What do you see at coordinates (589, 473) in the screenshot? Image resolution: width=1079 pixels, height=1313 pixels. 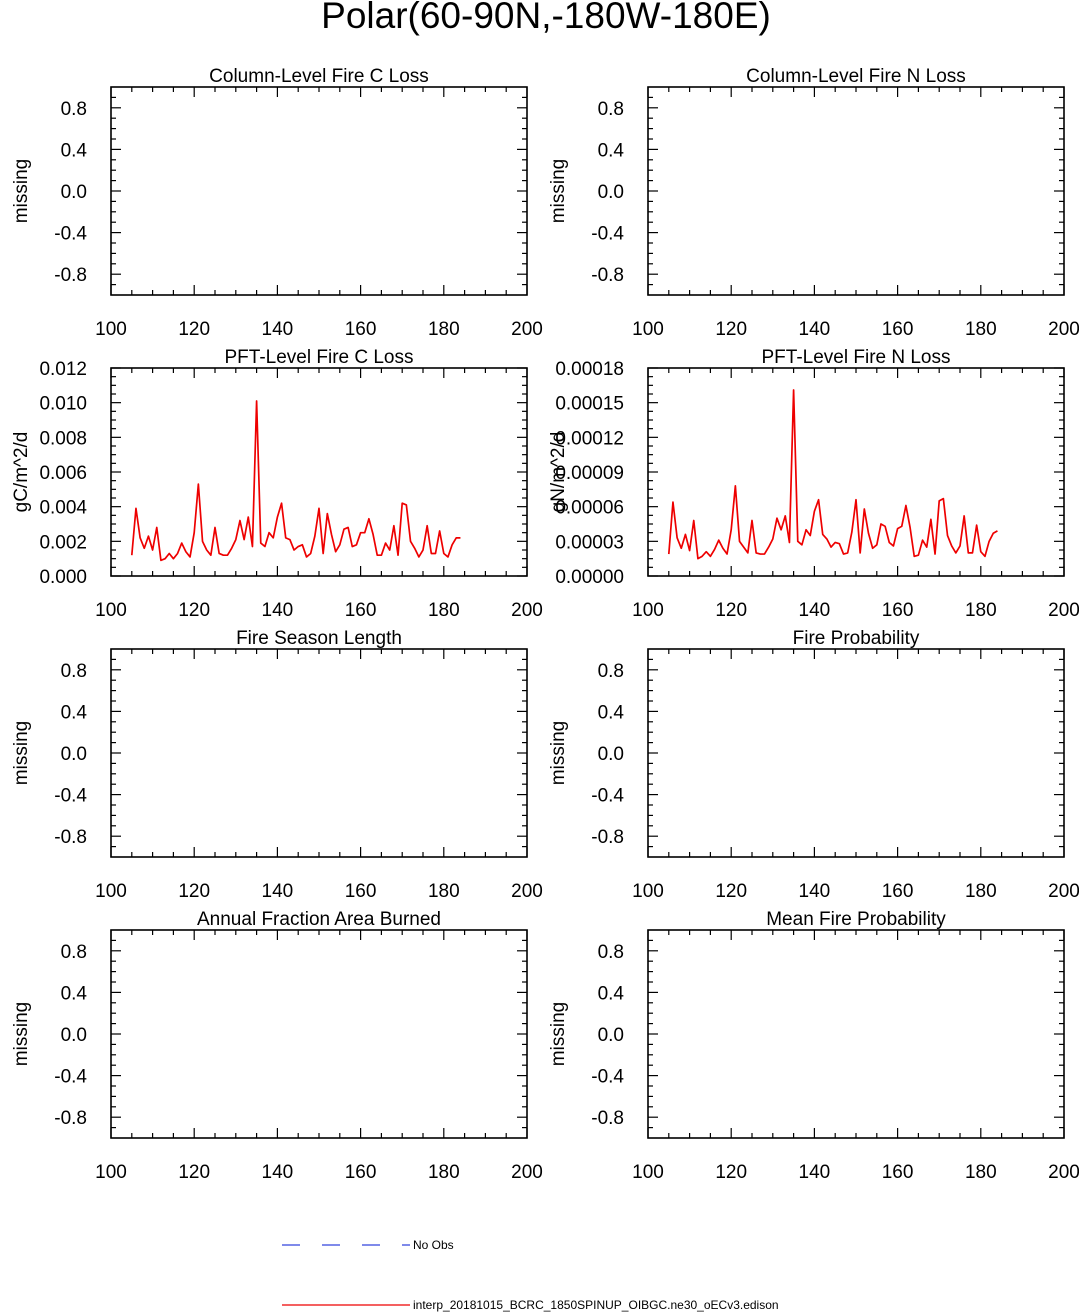 I see `y-tick-label: 0.00009` at bounding box center [589, 473].